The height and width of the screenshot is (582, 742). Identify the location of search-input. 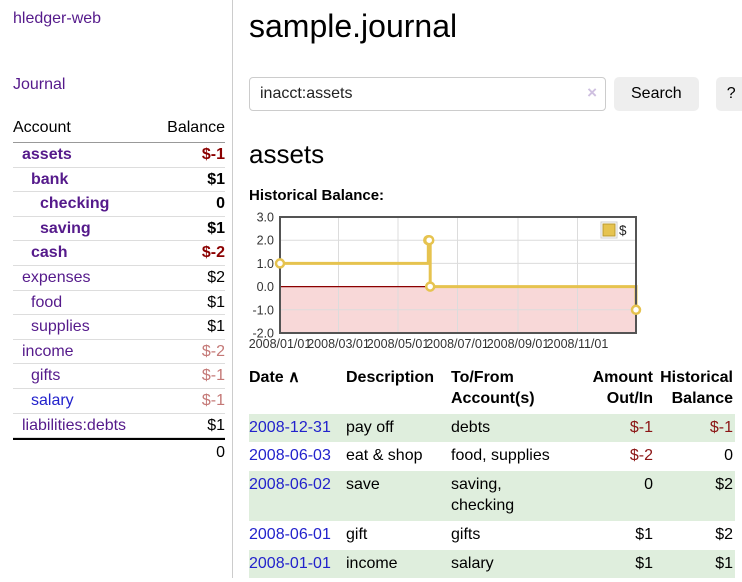
(427, 94).